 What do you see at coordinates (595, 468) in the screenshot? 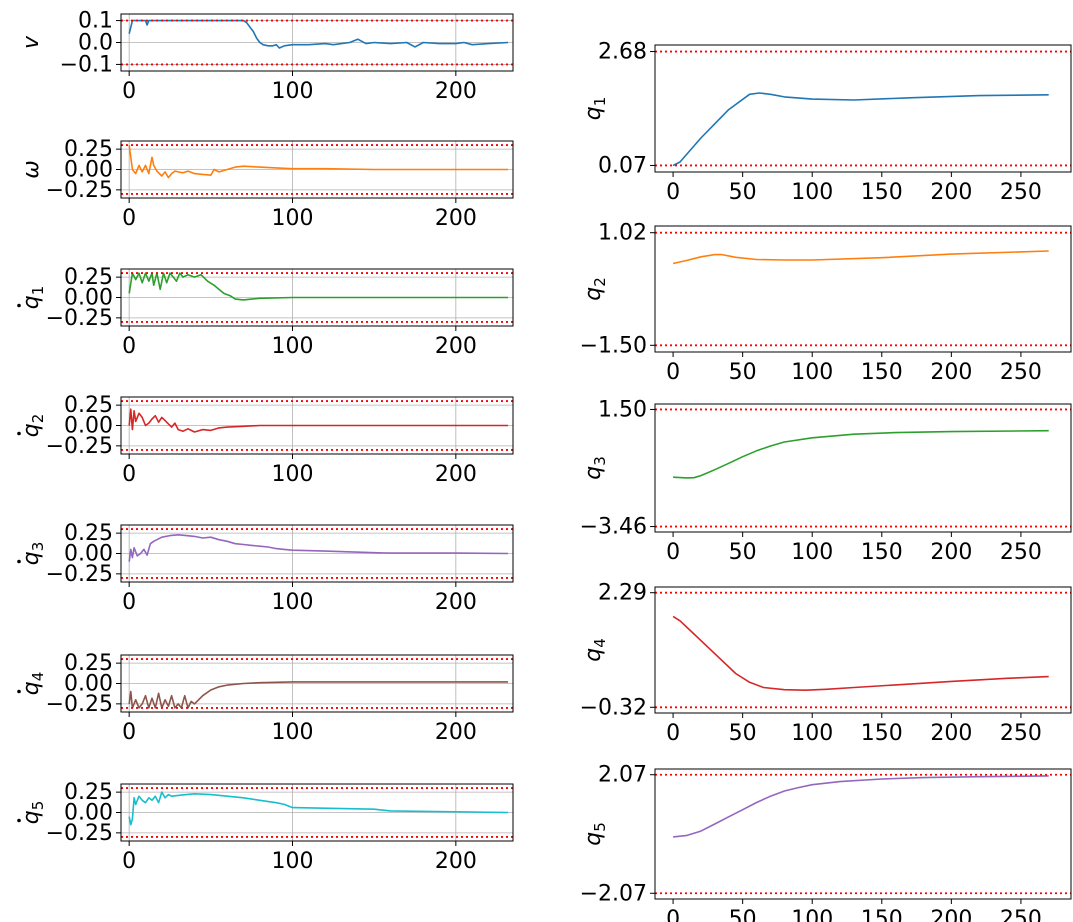
I see `y-axis-label: q3` at bounding box center [595, 468].